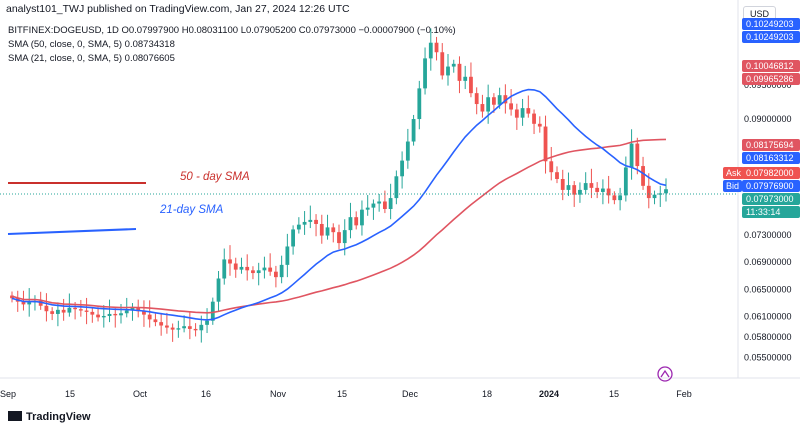  I want to click on price-tick-3: 0.06900000, so click(768, 262).